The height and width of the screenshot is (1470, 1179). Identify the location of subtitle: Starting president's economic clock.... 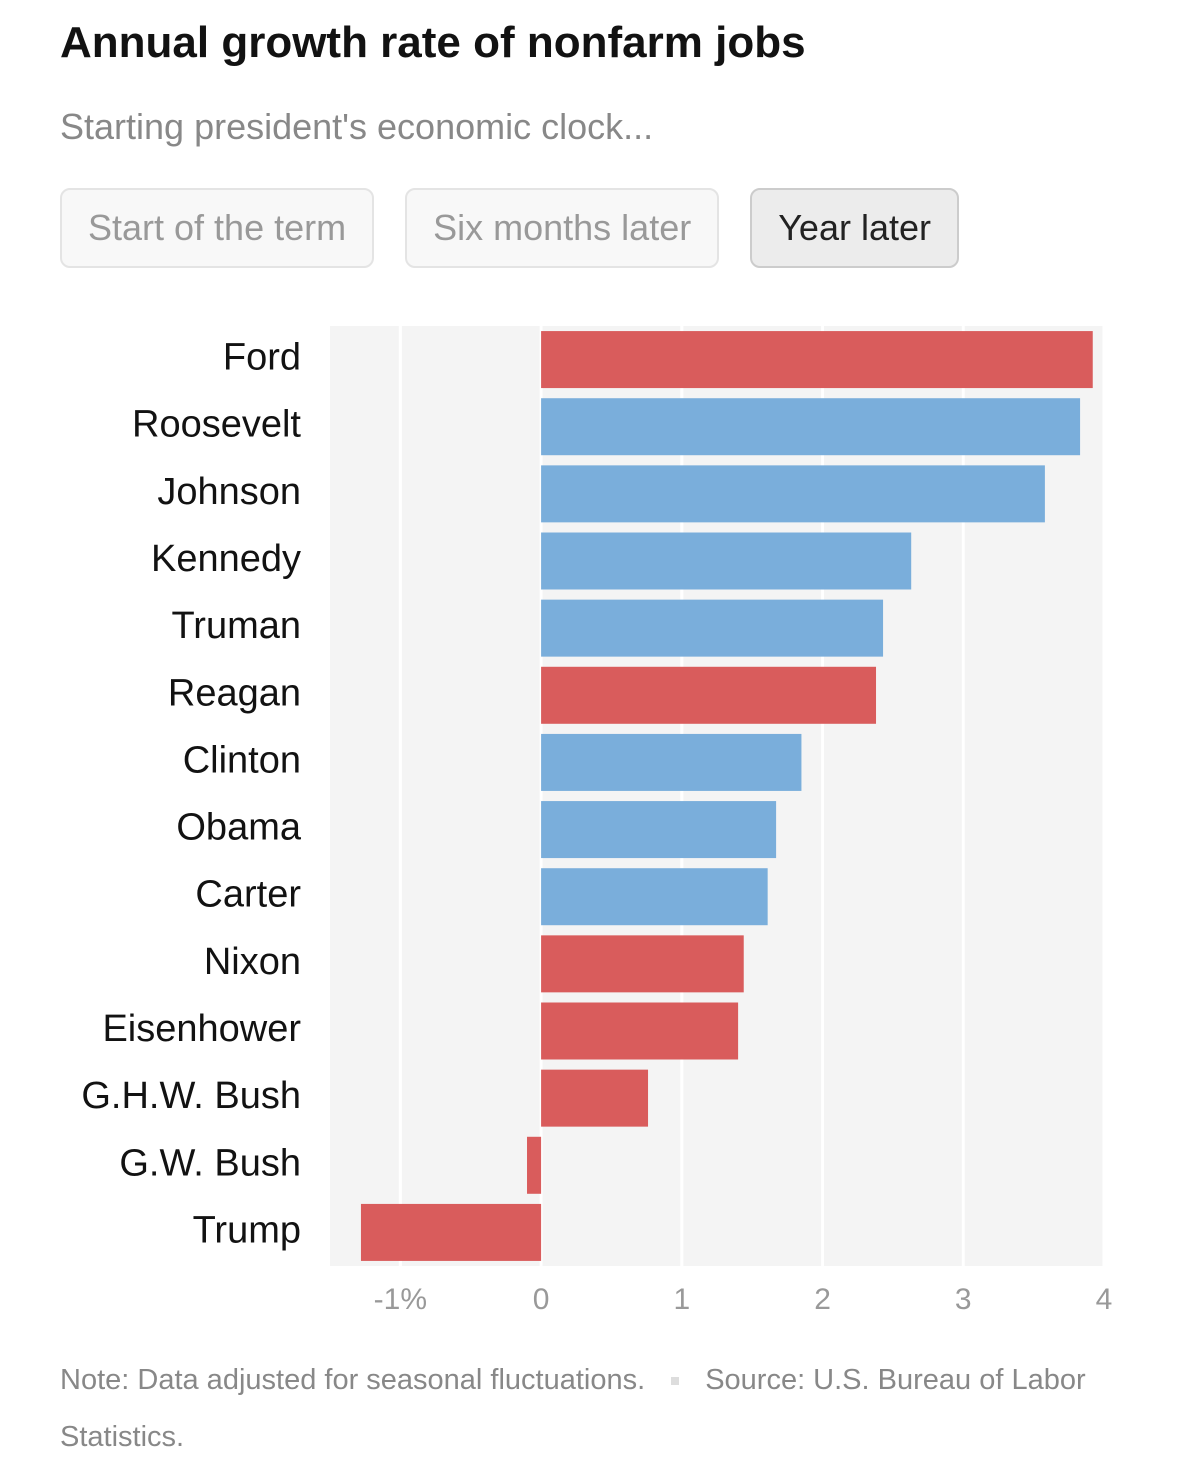
(357, 126).